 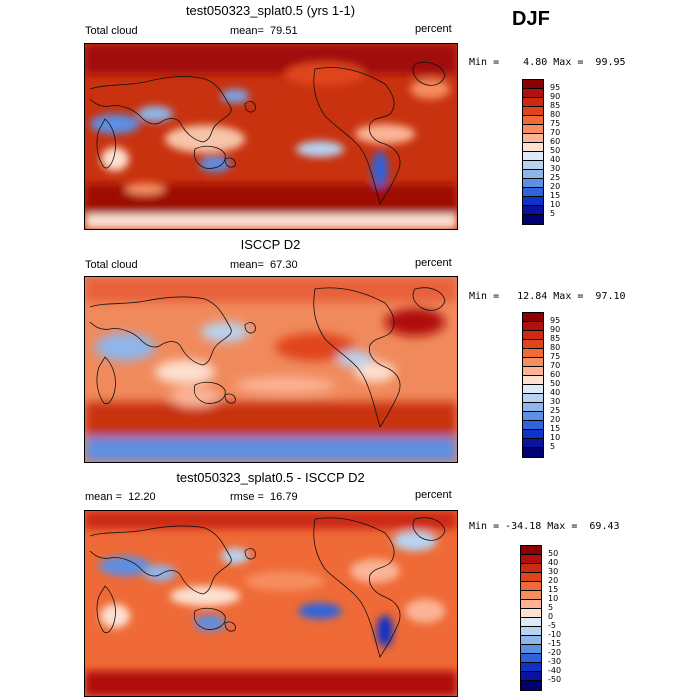 What do you see at coordinates (120, 497) in the screenshot?
I see `panel3-mean: mean = 12.20` at bounding box center [120, 497].